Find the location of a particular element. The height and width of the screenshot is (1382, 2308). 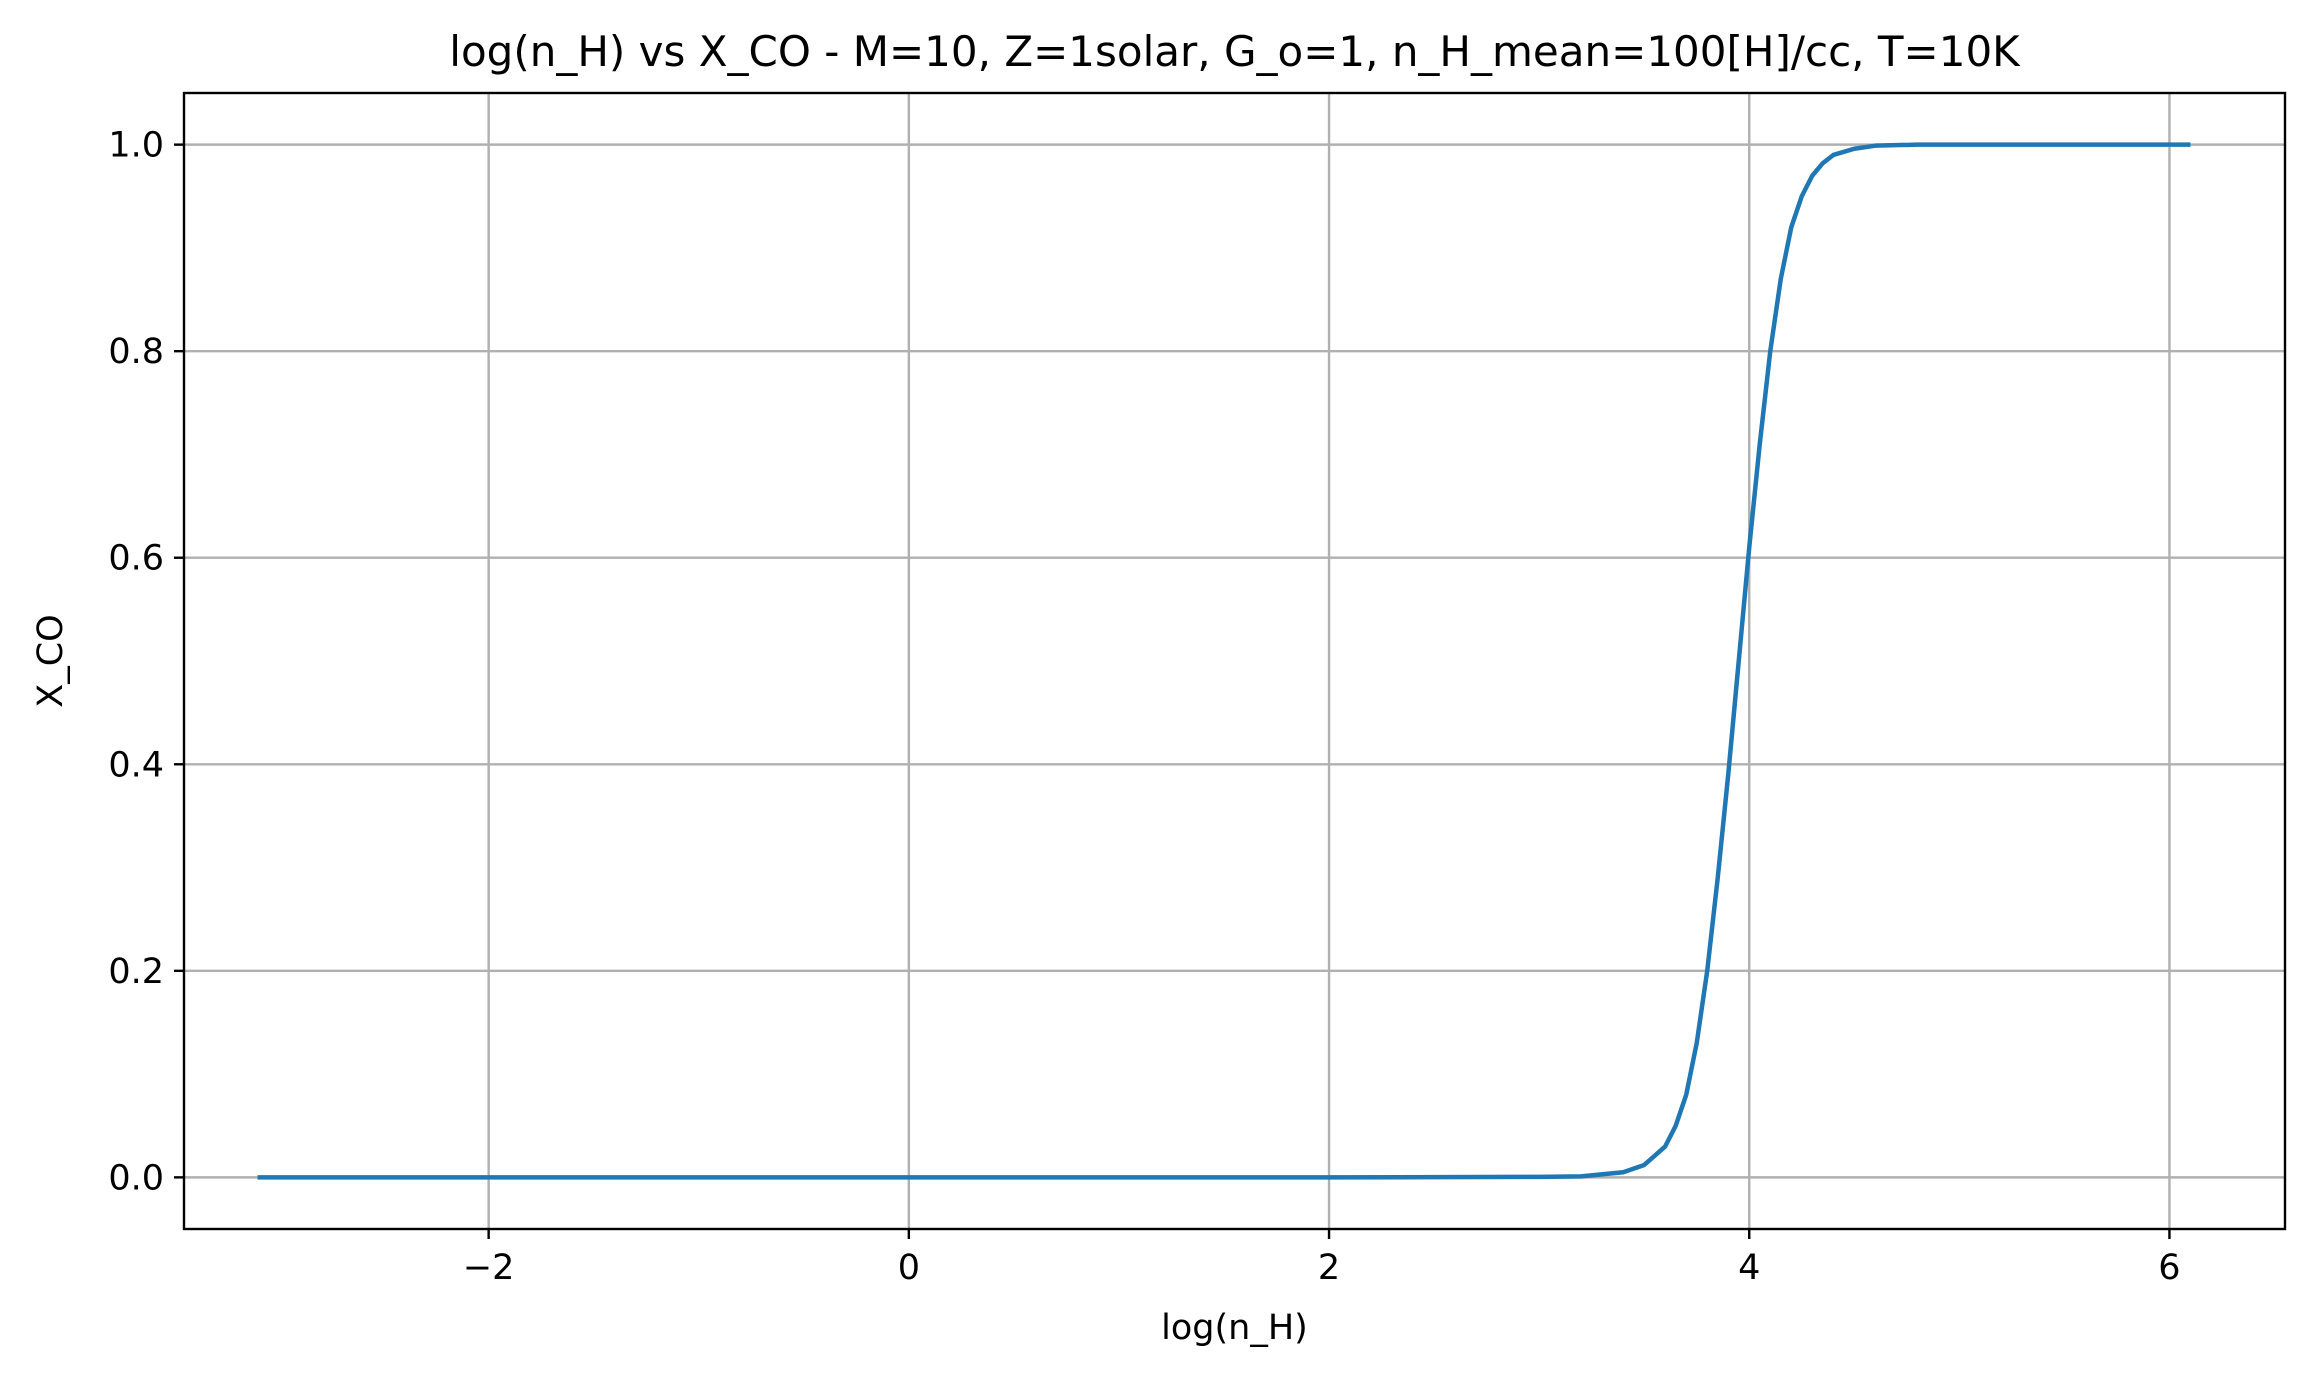

x-tick-label: 6 is located at coordinates (2169, 1268).